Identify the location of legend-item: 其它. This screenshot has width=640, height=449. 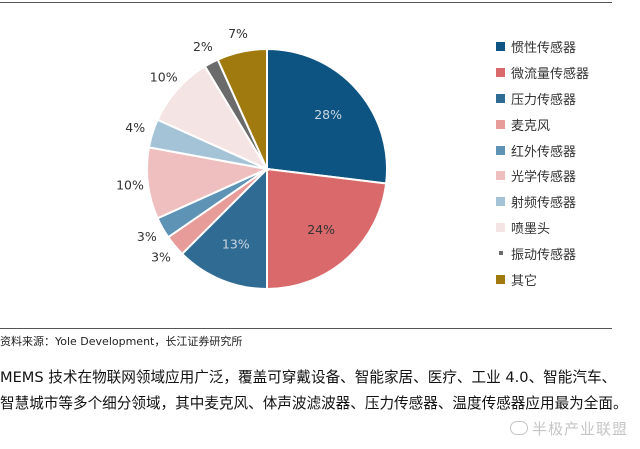
(542, 279).